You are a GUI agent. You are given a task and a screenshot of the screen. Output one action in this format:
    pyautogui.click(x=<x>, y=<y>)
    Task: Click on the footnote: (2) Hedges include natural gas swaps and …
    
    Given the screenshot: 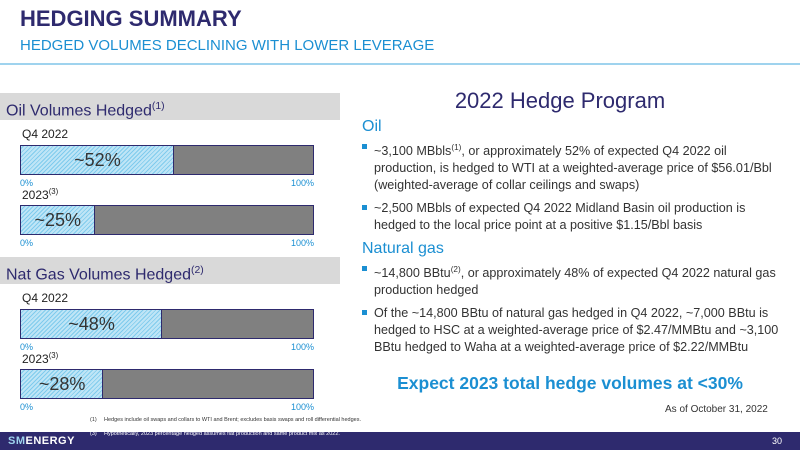 What is the action you would take?
    pyautogui.click(x=274, y=427)
    